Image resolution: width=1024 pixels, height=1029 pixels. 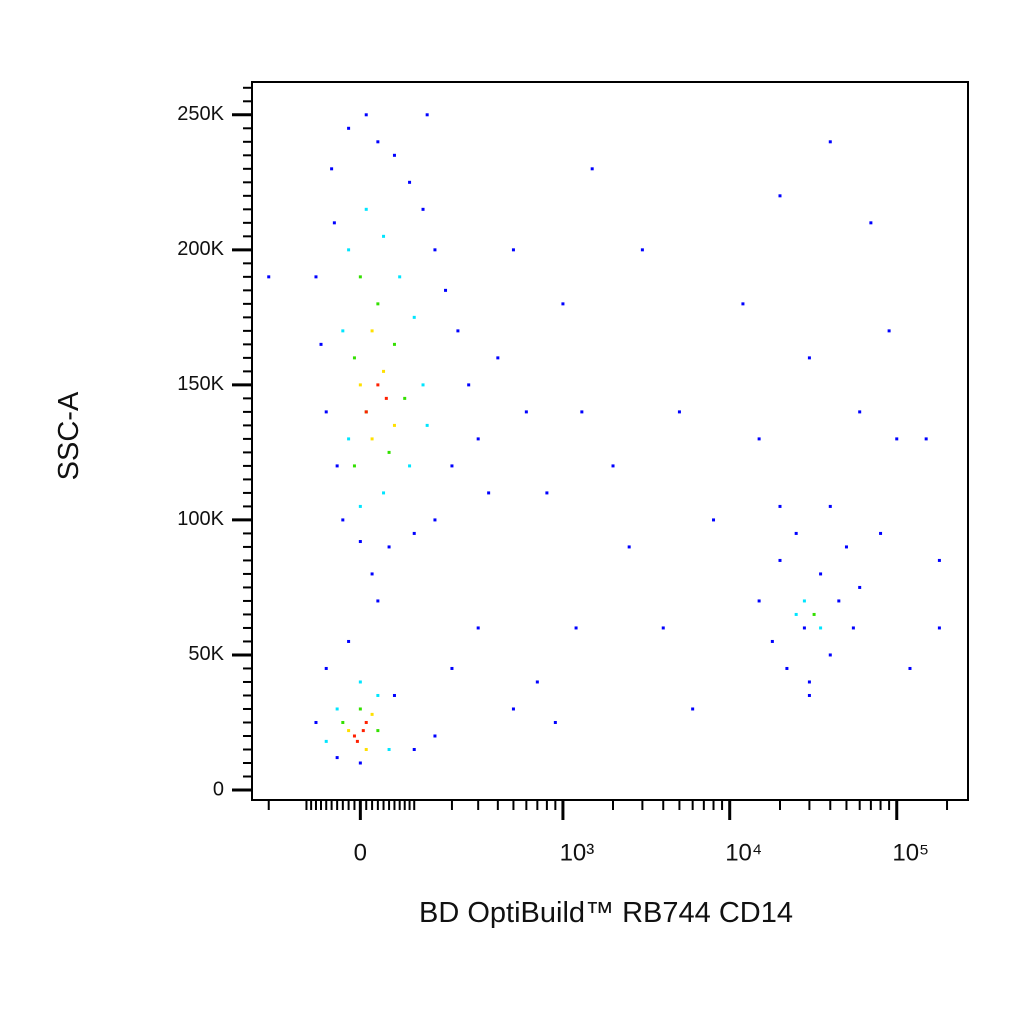 What do you see at coordinates (743, 852) in the screenshot?
I see `x-tick-label: 10⁴` at bounding box center [743, 852].